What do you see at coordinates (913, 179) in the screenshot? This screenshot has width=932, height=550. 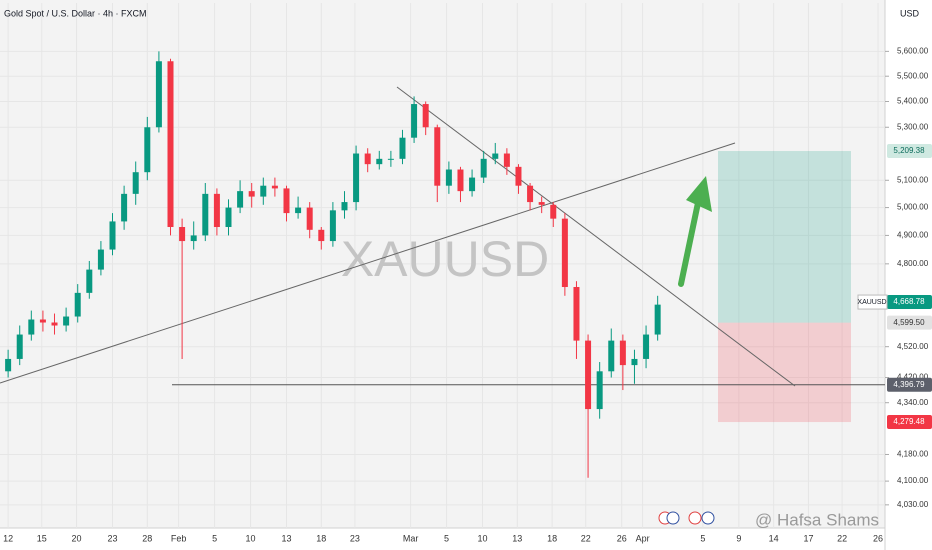 I see `y-tick-label: 5,100.00` at bounding box center [913, 179].